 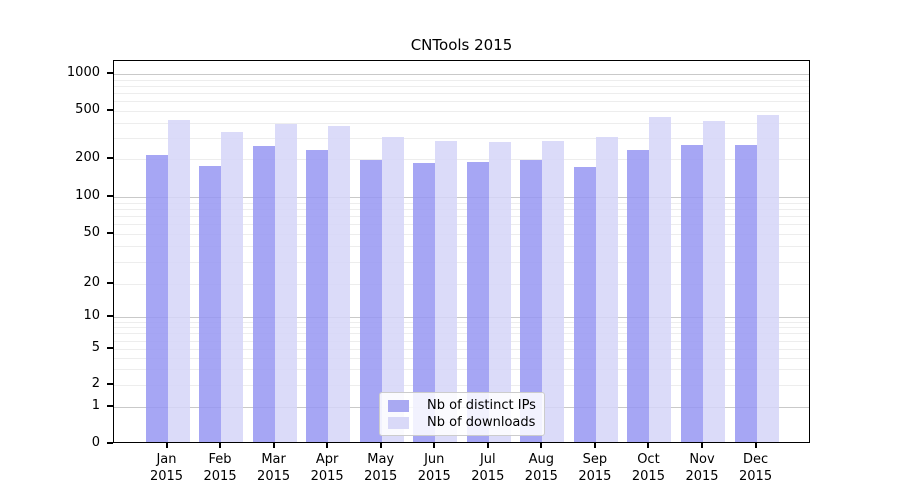 What do you see at coordinates (541, 468) in the screenshot?
I see `x-tick-label: Aug 2015` at bounding box center [541, 468].